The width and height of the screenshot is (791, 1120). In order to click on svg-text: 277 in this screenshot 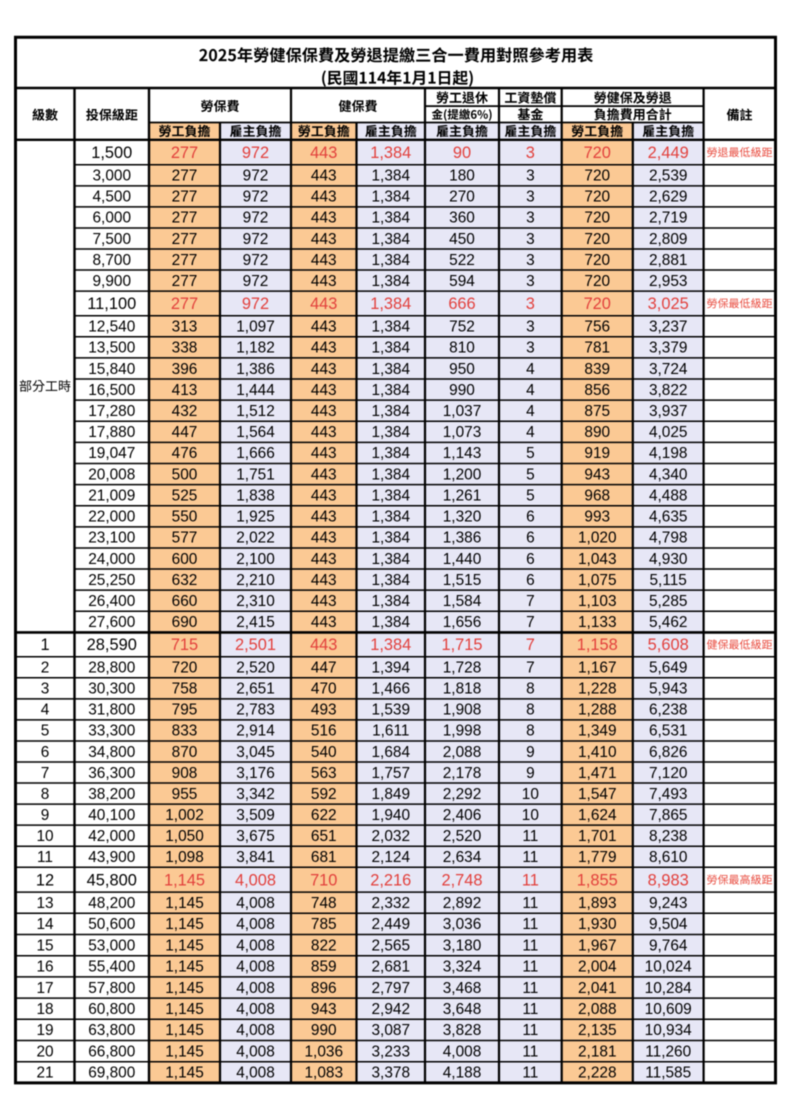, I will do `click(185, 218)`.